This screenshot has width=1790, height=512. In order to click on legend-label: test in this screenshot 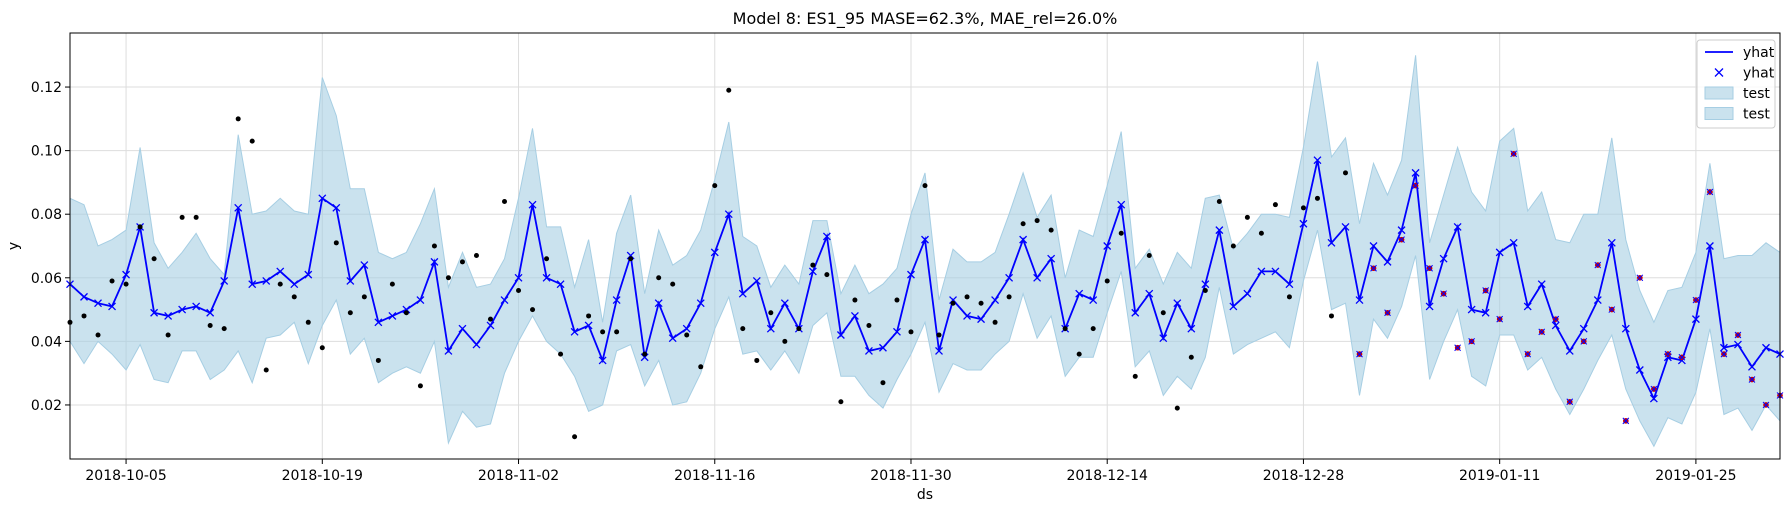, I will do `click(1756, 94)`.